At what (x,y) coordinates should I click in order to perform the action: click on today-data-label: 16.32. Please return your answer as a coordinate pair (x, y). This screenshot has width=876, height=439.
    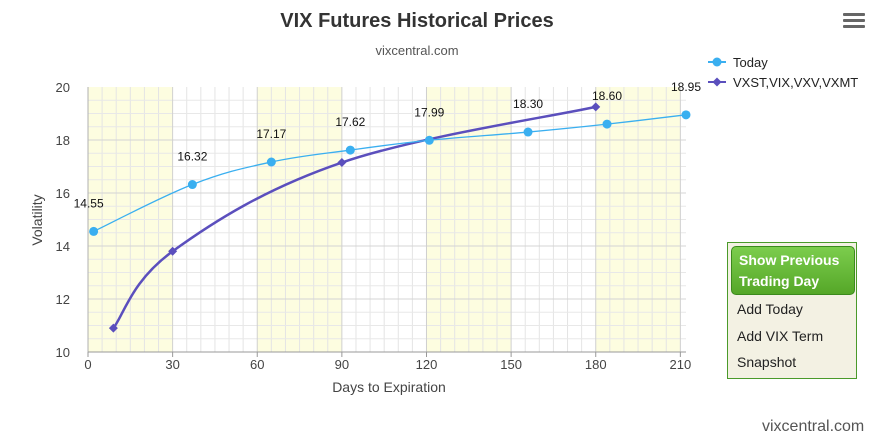
    Looking at the image, I should click on (192, 157).